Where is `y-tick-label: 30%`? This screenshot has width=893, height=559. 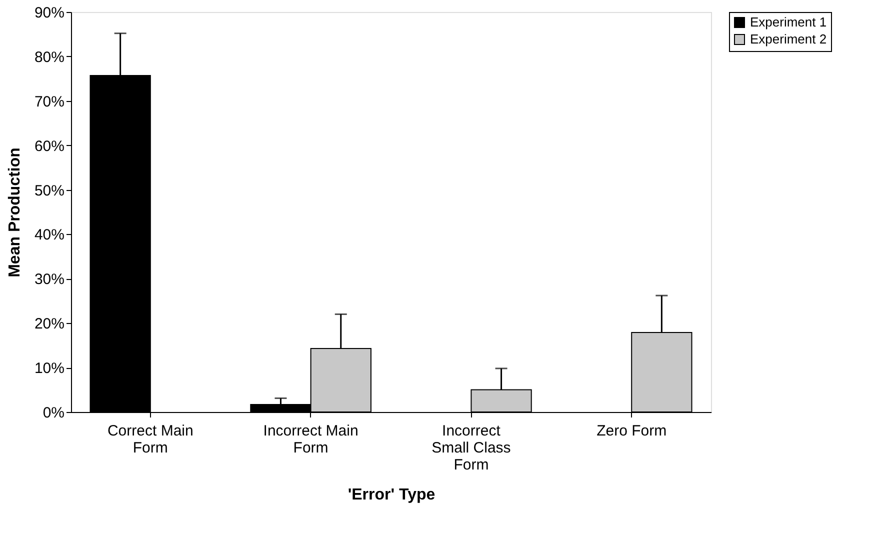 y-tick-label: 30% is located at coordinates (49, 279).